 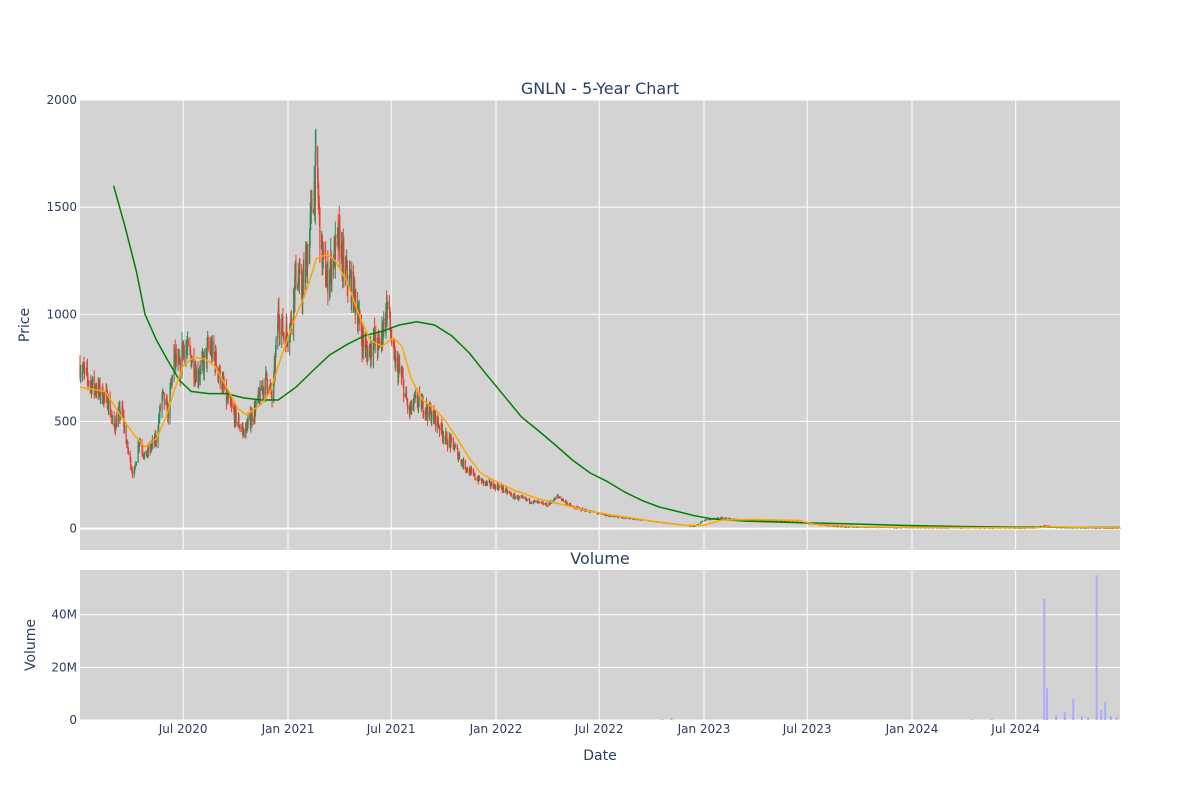 What do you see at coordinates (64, 667) in the screenshot?
I see `volume-y-ticks: 0 20M 40M` at bounding box center [64, 667].